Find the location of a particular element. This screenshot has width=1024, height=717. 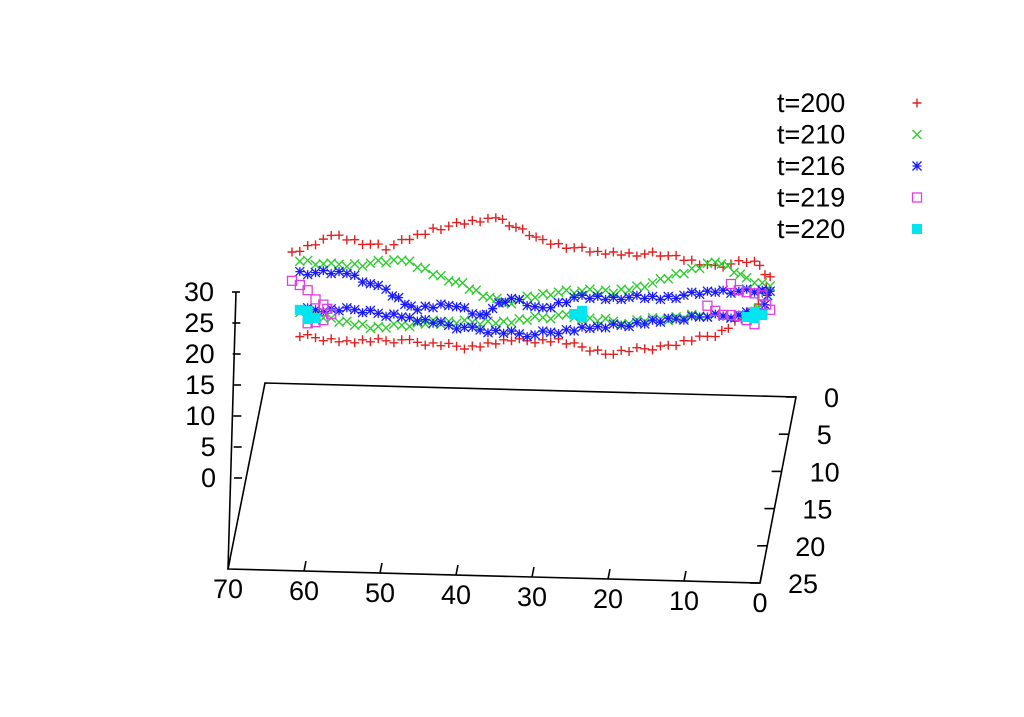

series-layer is located at coordinates (531, 286).